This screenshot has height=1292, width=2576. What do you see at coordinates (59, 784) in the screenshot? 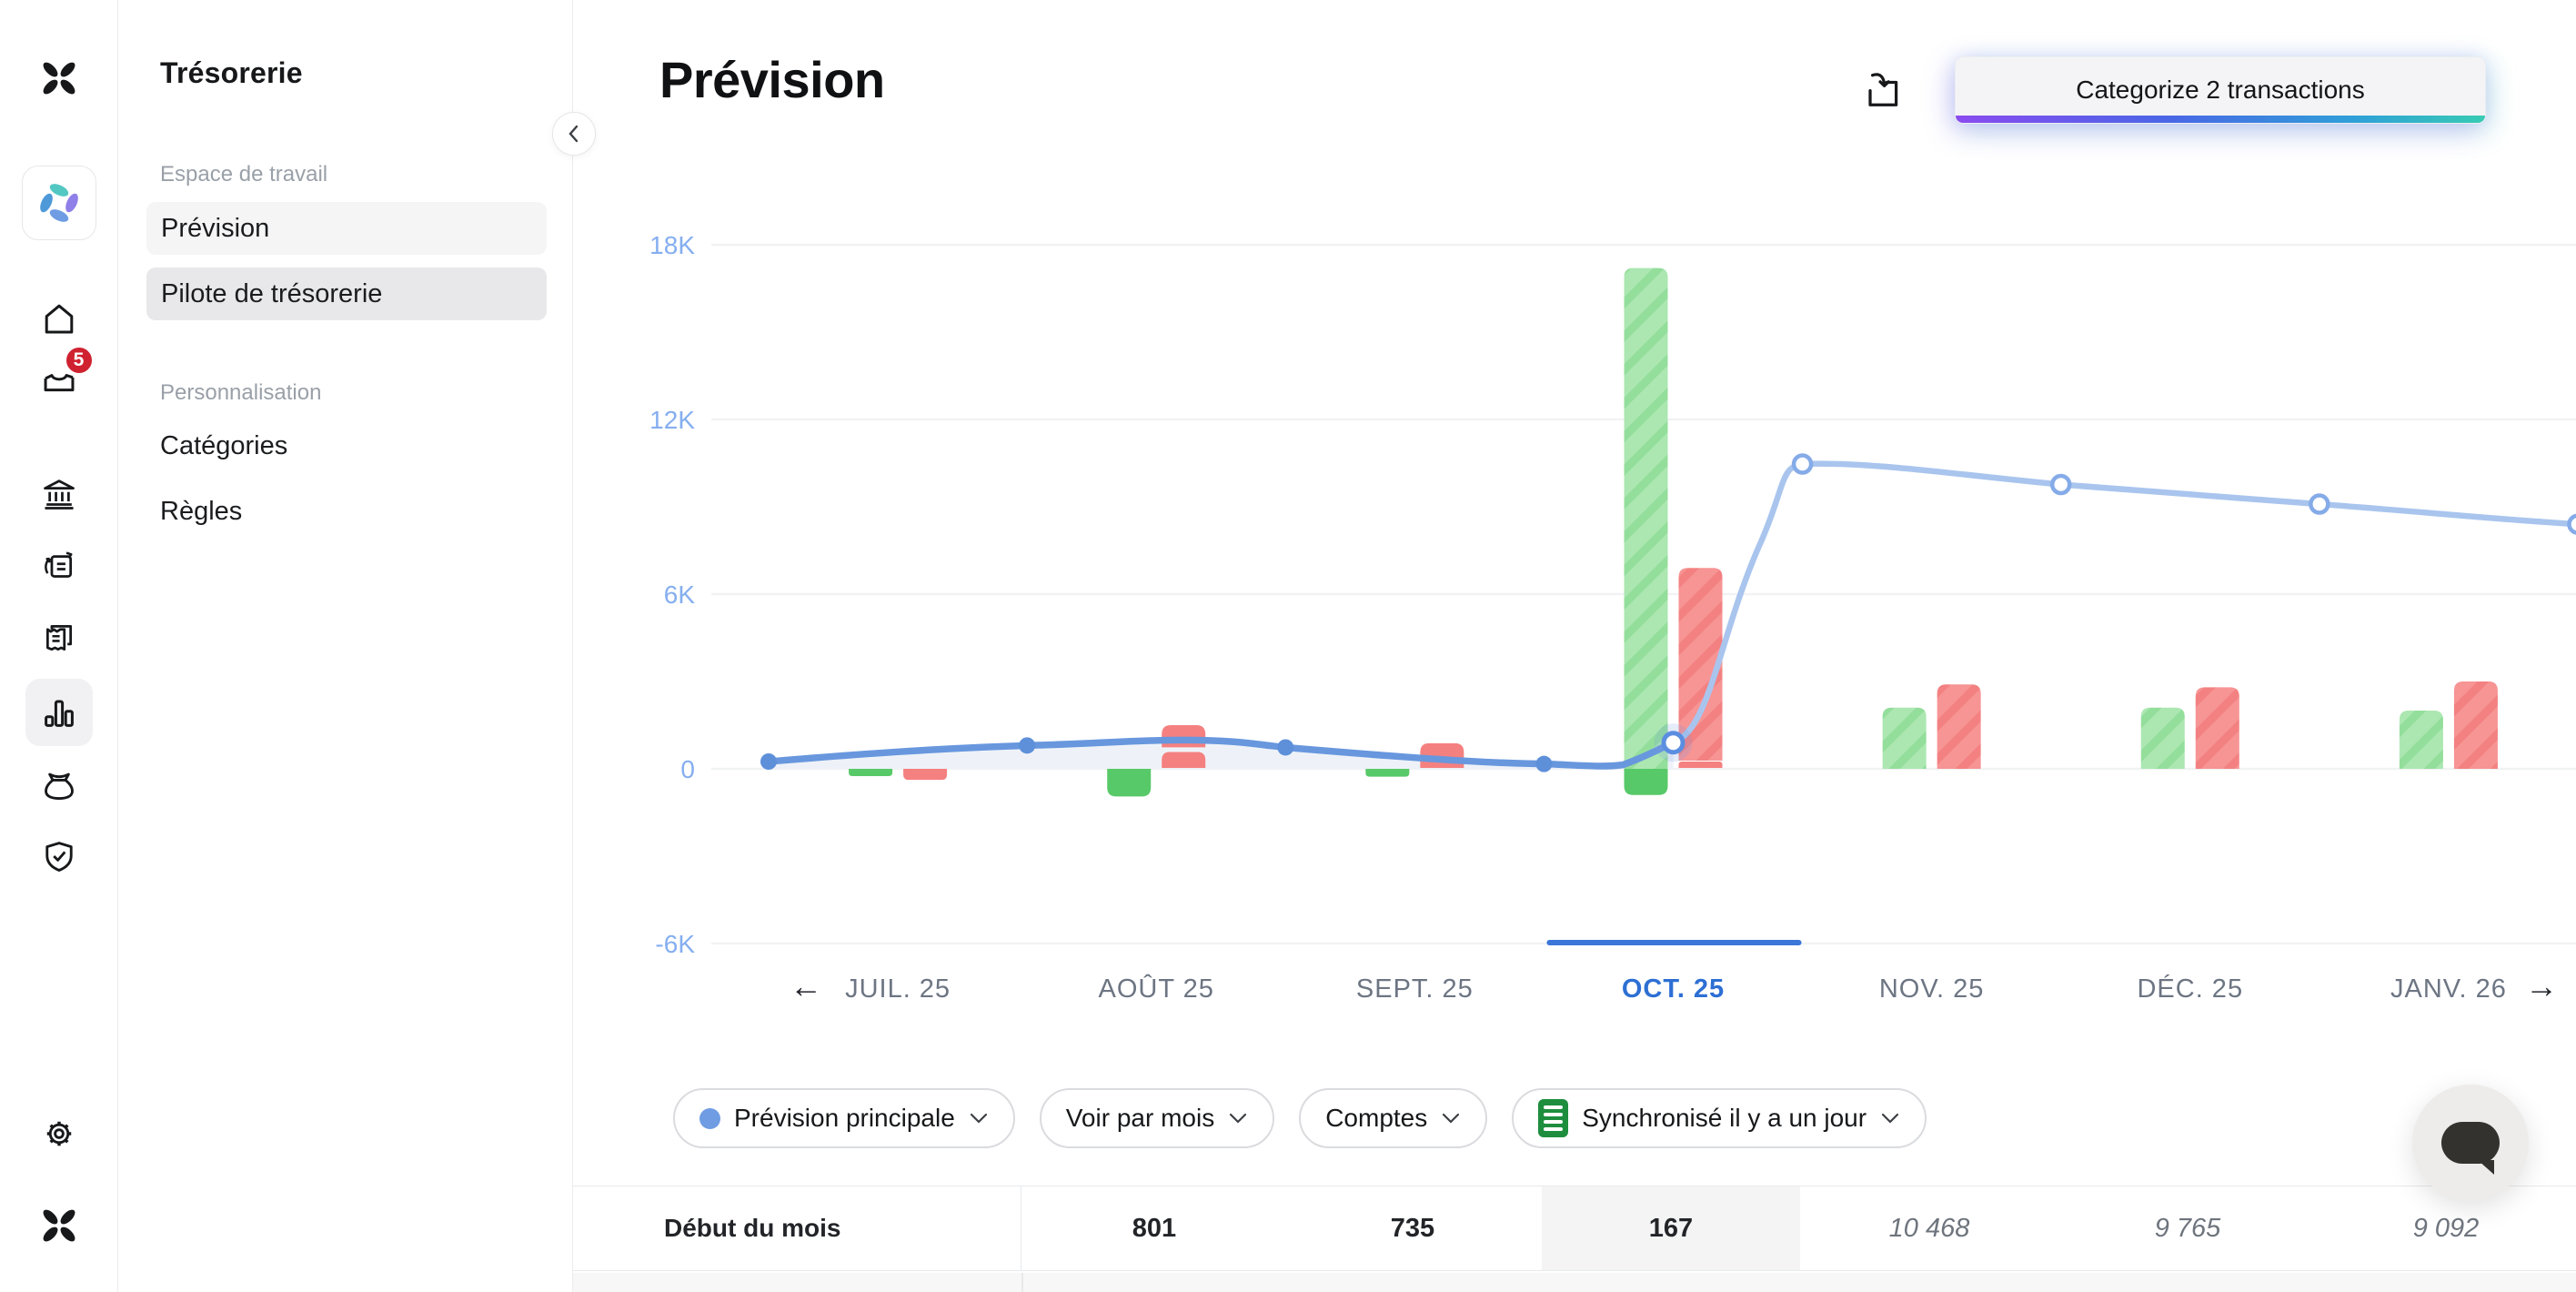
I see `budget-bag-icon` at bounding box center [59, 784].